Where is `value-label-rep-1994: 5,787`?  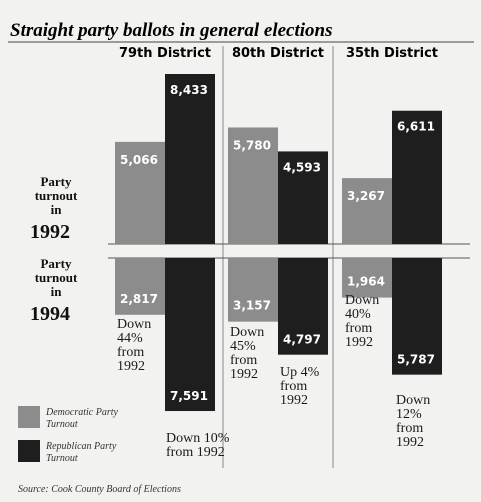
value-label-rep-1994: 5,787 is located at coordinates (416, 360).